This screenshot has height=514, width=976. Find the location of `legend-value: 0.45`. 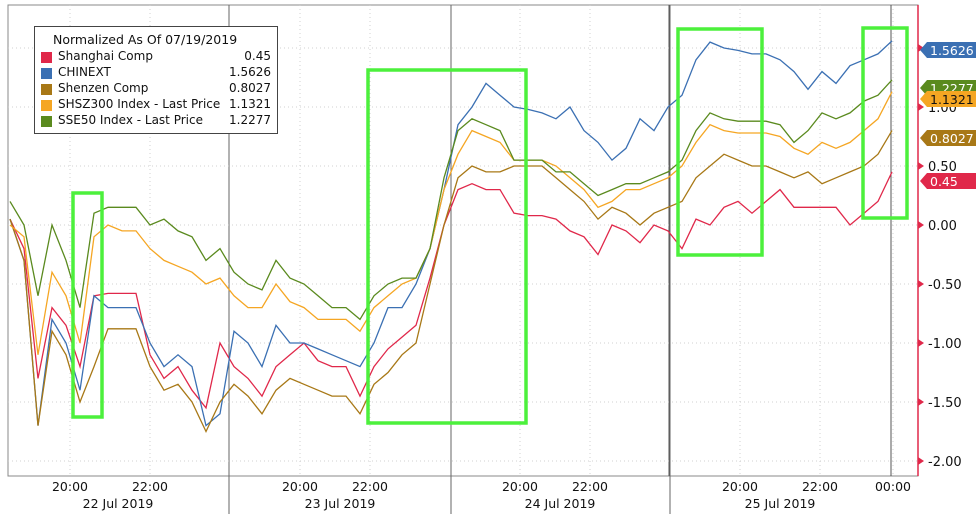

legend-value: 0.45 is located at coordinates (257, 56).